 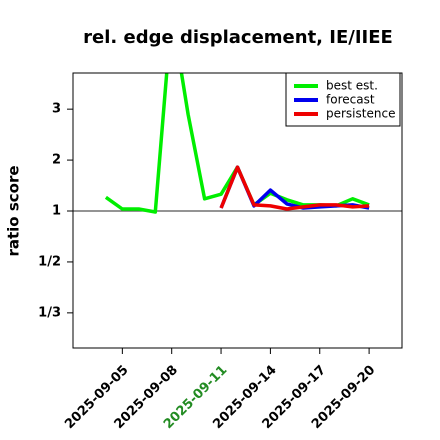 I want to click on legend-label: best est., so click(x=352, y=86).